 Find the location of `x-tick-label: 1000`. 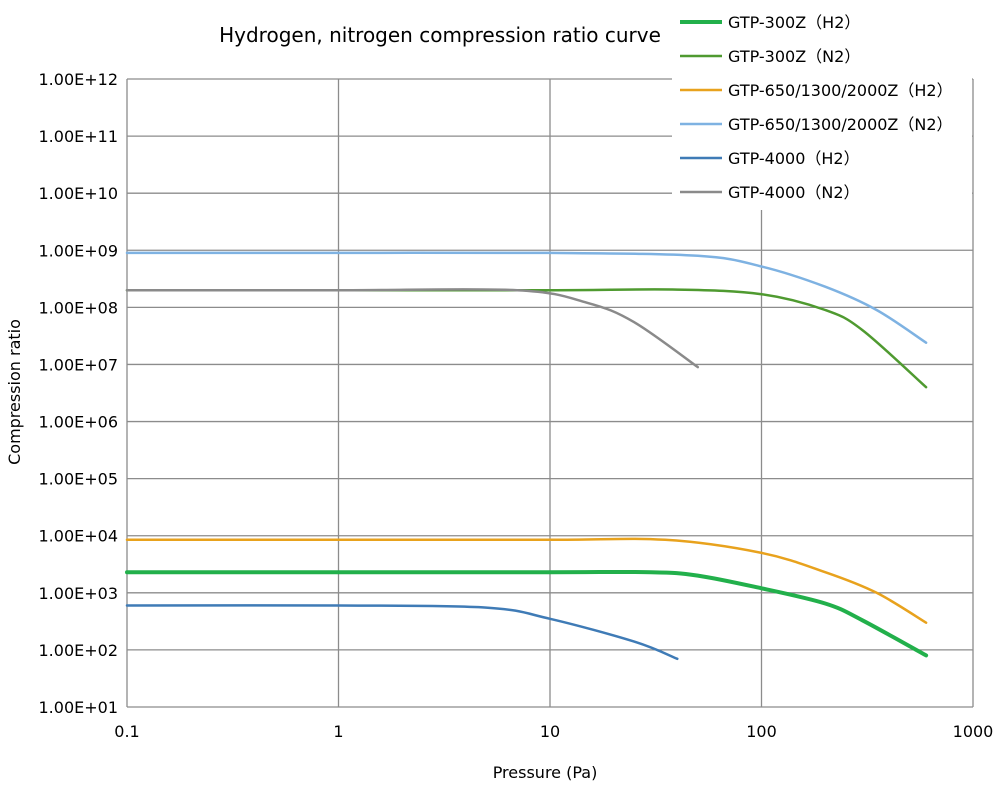

x-tick-label: 1000 is located at coordinates (973, 731).